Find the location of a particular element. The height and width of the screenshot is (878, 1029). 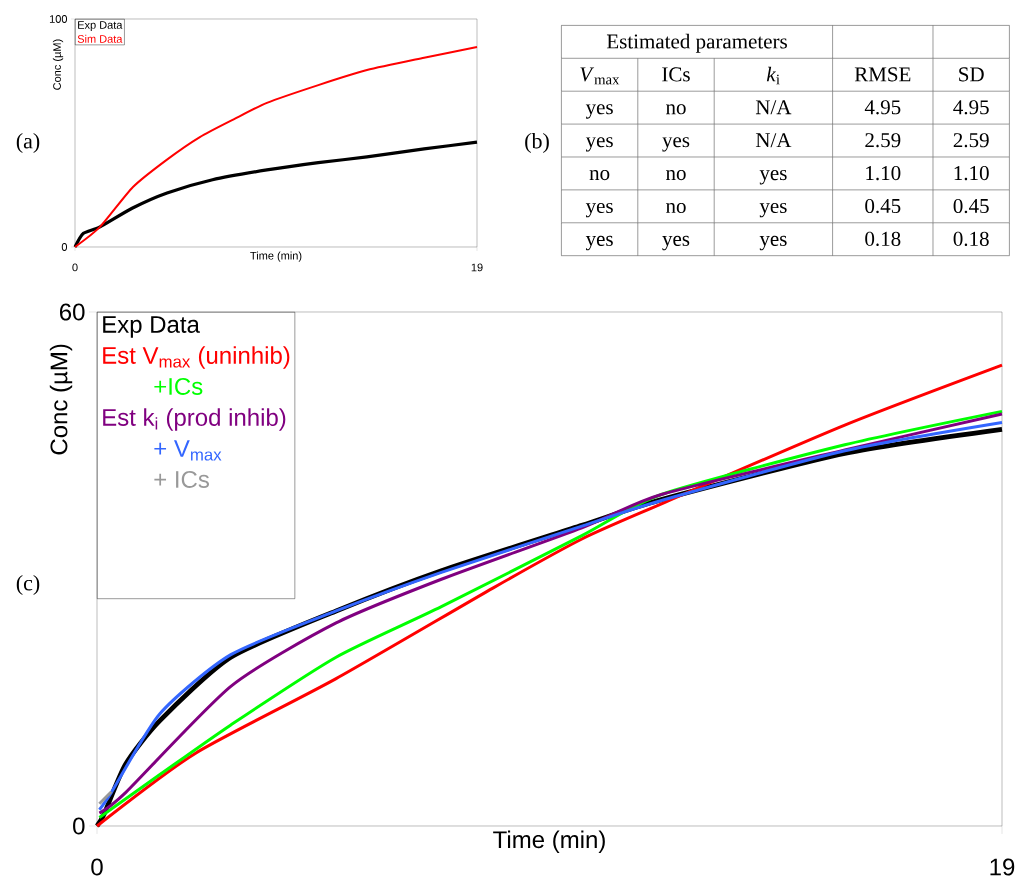

text: k$_{i}$ is located at coordinates (773, 75).